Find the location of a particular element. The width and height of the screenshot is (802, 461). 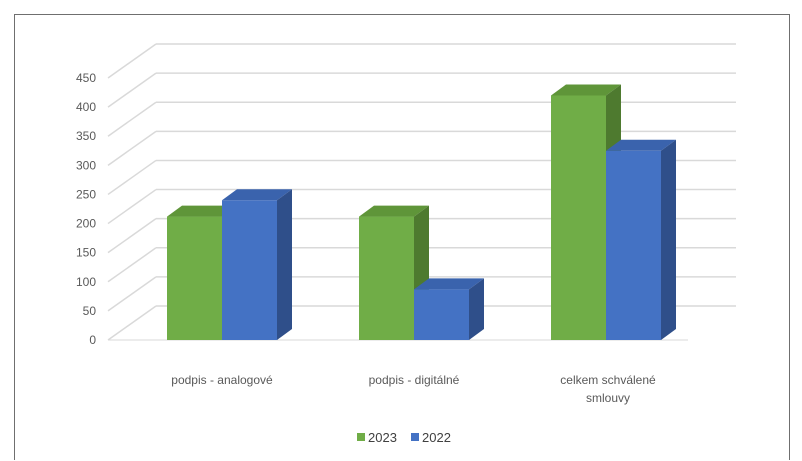

legend-swatch-2023 is located at coordinates (361, 437).